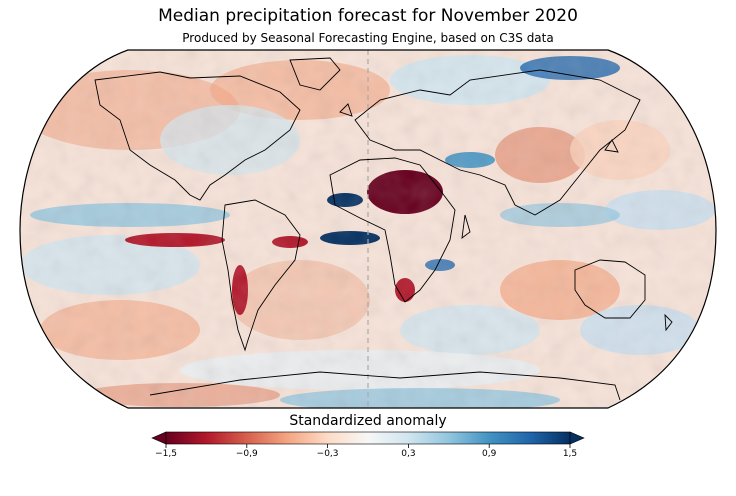 Image resolution: width=736 pixels, height=496 pixels. I want to click on africa-outline, so click(392, 230).